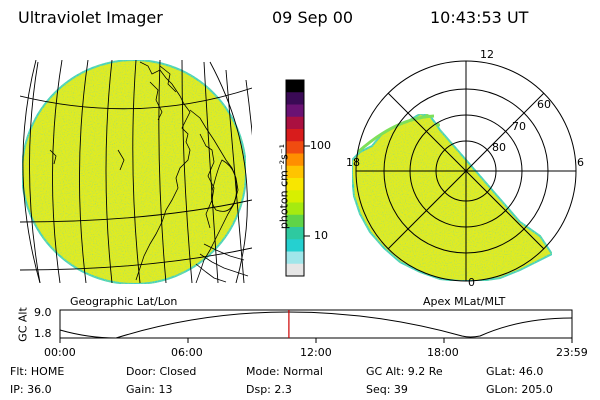 This screenshot has width=600, height=400. What do you see at coordinates (544, 104) in the screenshot?
I see `mlat-label-60: 60` at bounding box center [544, 104].